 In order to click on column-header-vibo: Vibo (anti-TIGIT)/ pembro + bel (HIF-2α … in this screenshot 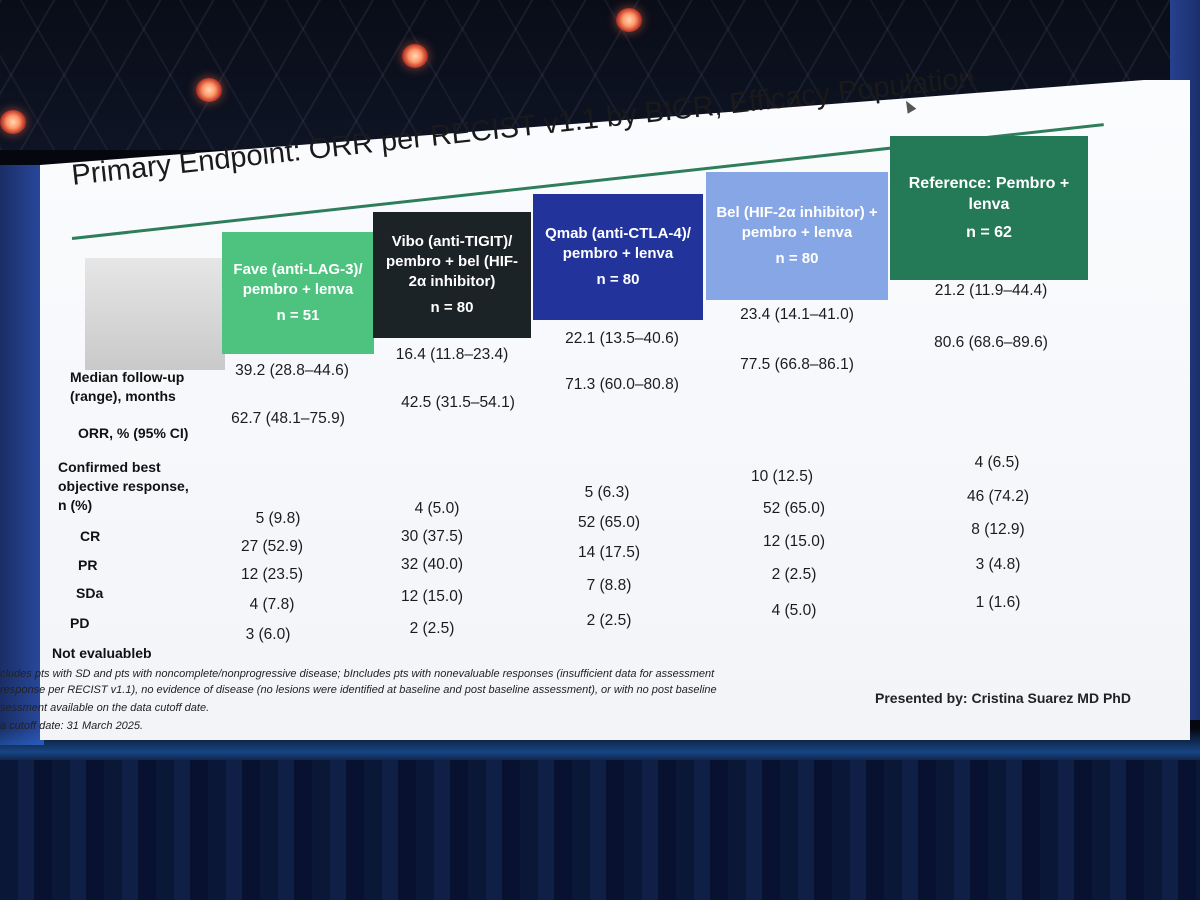, I will do `click(452, 275)`.